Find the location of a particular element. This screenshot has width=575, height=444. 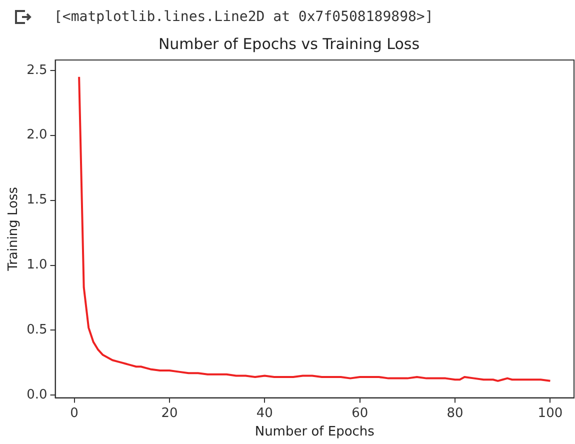

text: [<matplotlib.lines.Line2D at 0x7f0508189898>] is located at coordinates (244, 17).